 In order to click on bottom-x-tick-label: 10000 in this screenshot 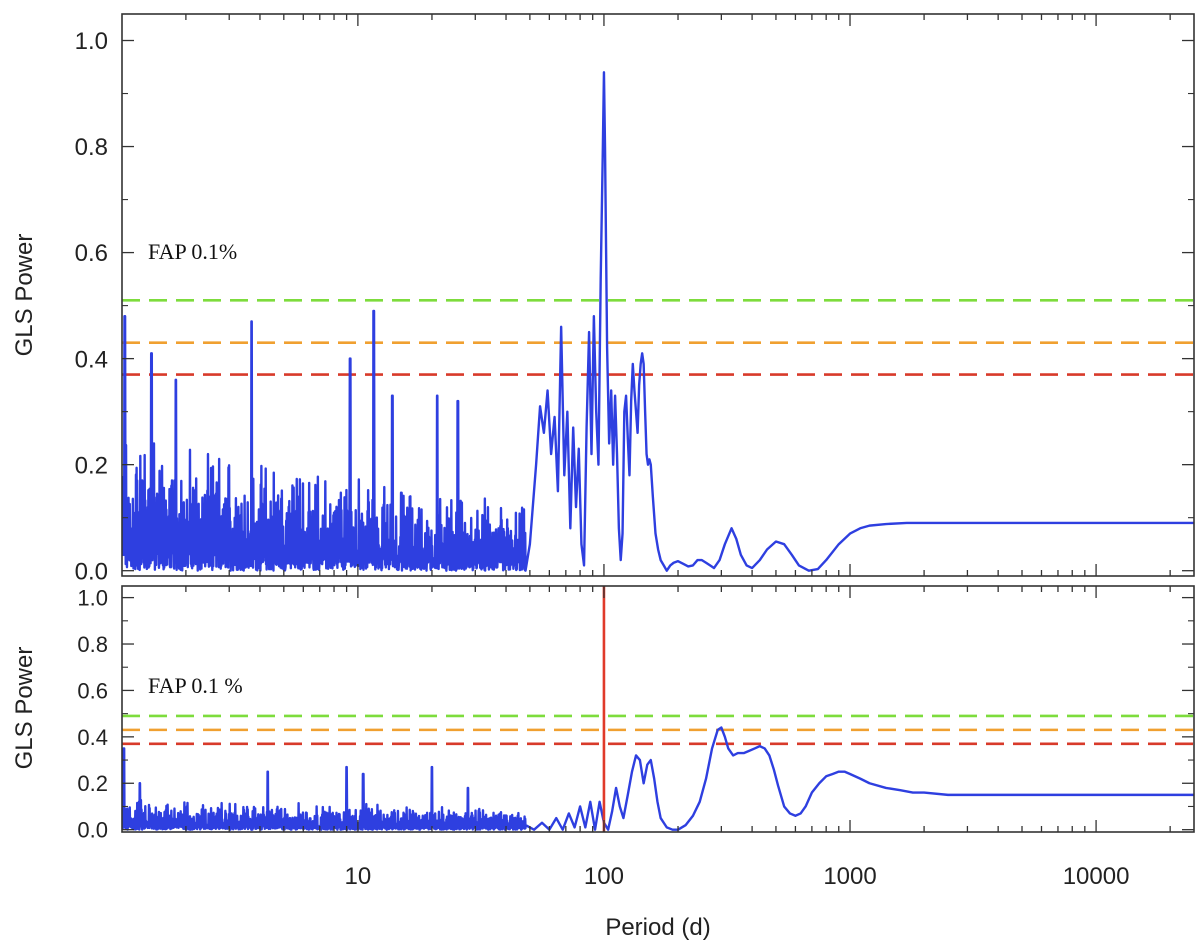, I will do `click(1096, 876)`.